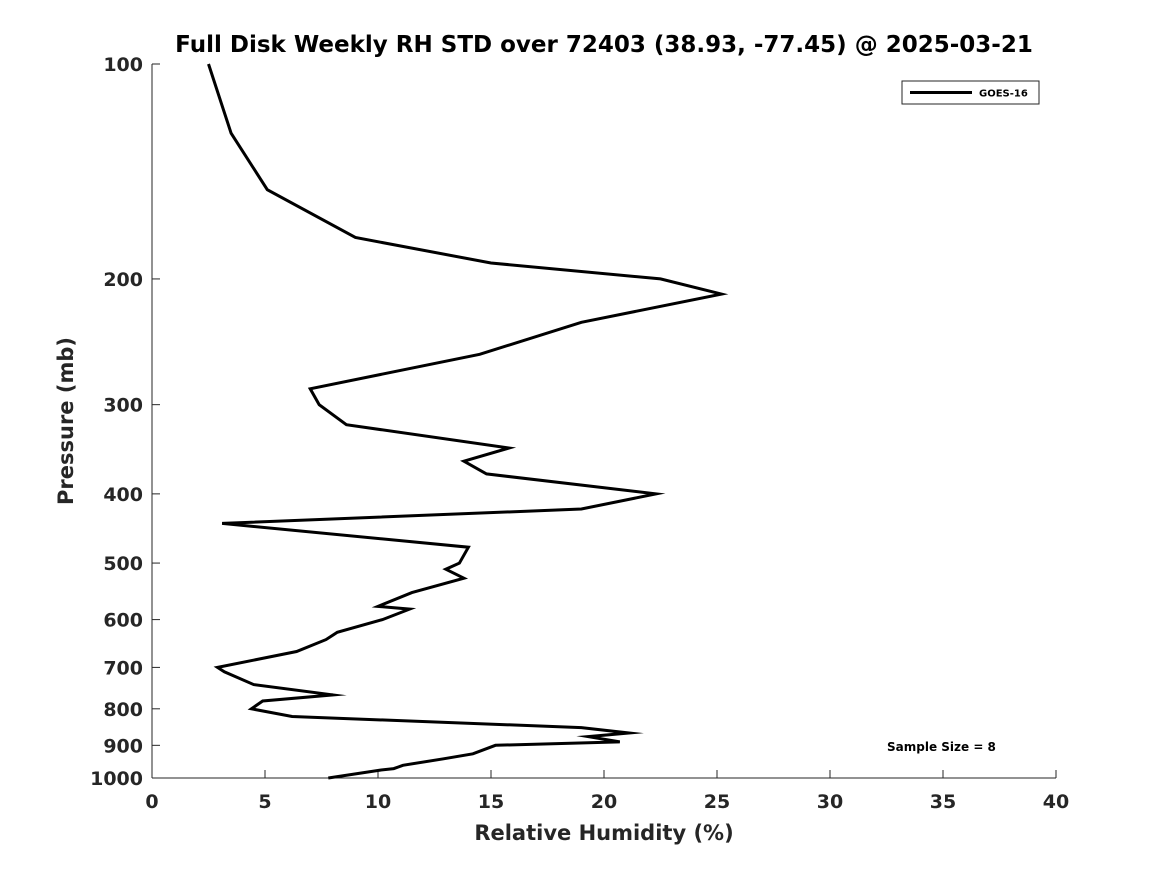  What do you see at coordinates (604, 802) in the screenshot?
I see `x-tick-label: 20` at bounding box center [604, 802].